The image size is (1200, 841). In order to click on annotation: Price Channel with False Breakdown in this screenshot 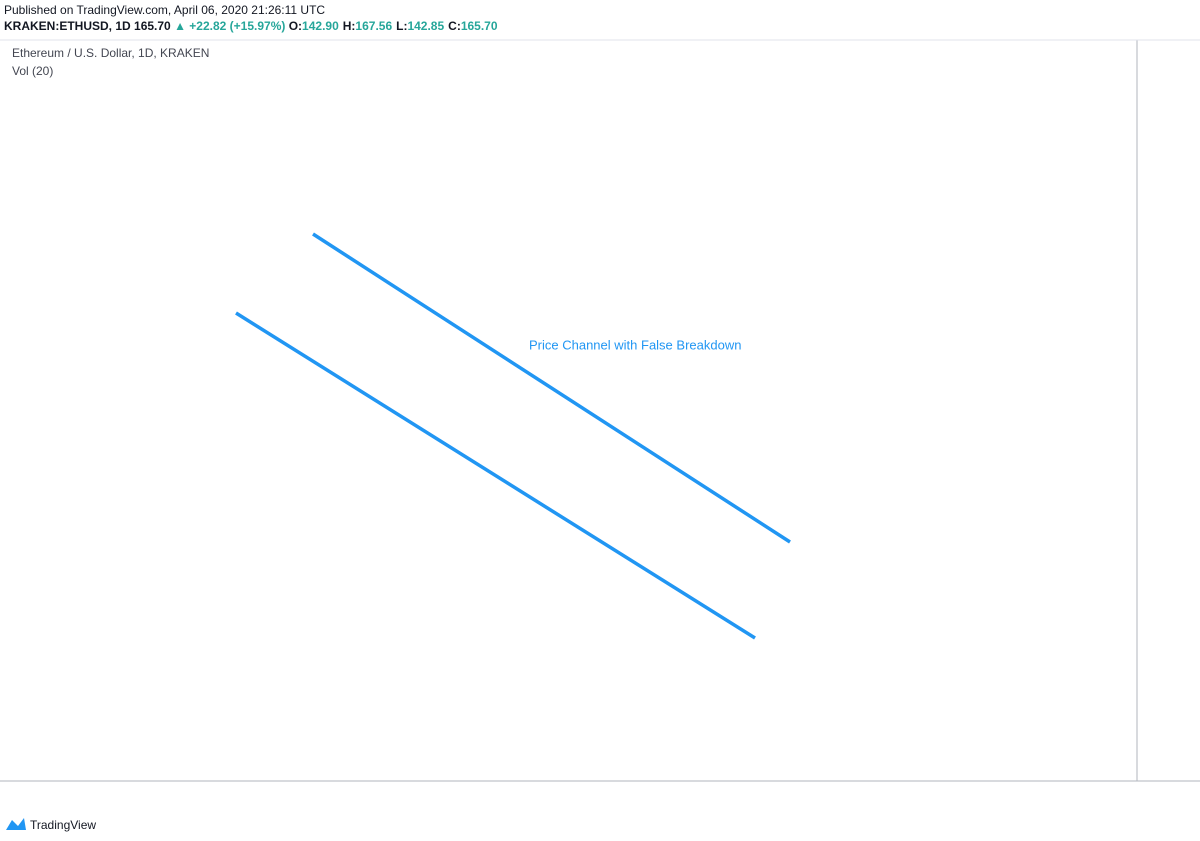, I will do `click(635, 344)`.